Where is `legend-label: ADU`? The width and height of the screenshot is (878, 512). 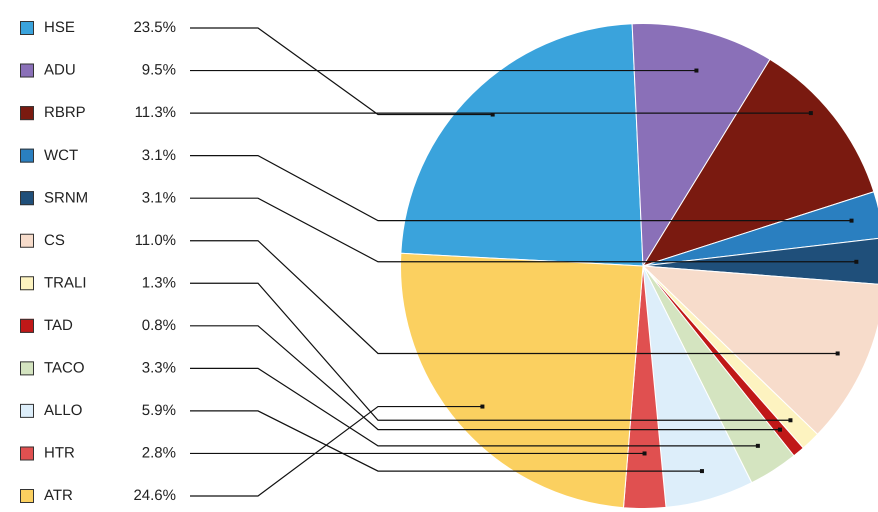
legend-label: ADU is located at coordinates (60, 70).